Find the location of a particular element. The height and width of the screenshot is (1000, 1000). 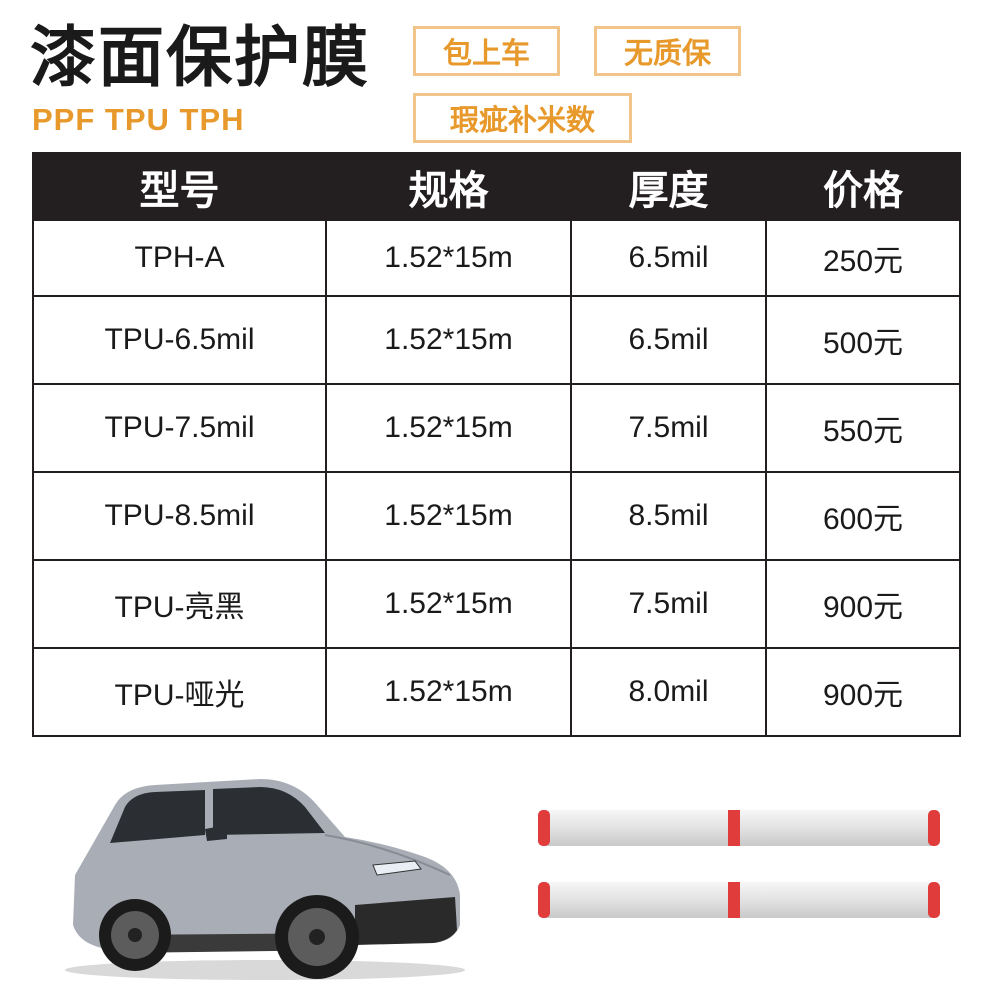

cell-model: TPH-A is located at coordinates (179, 258).